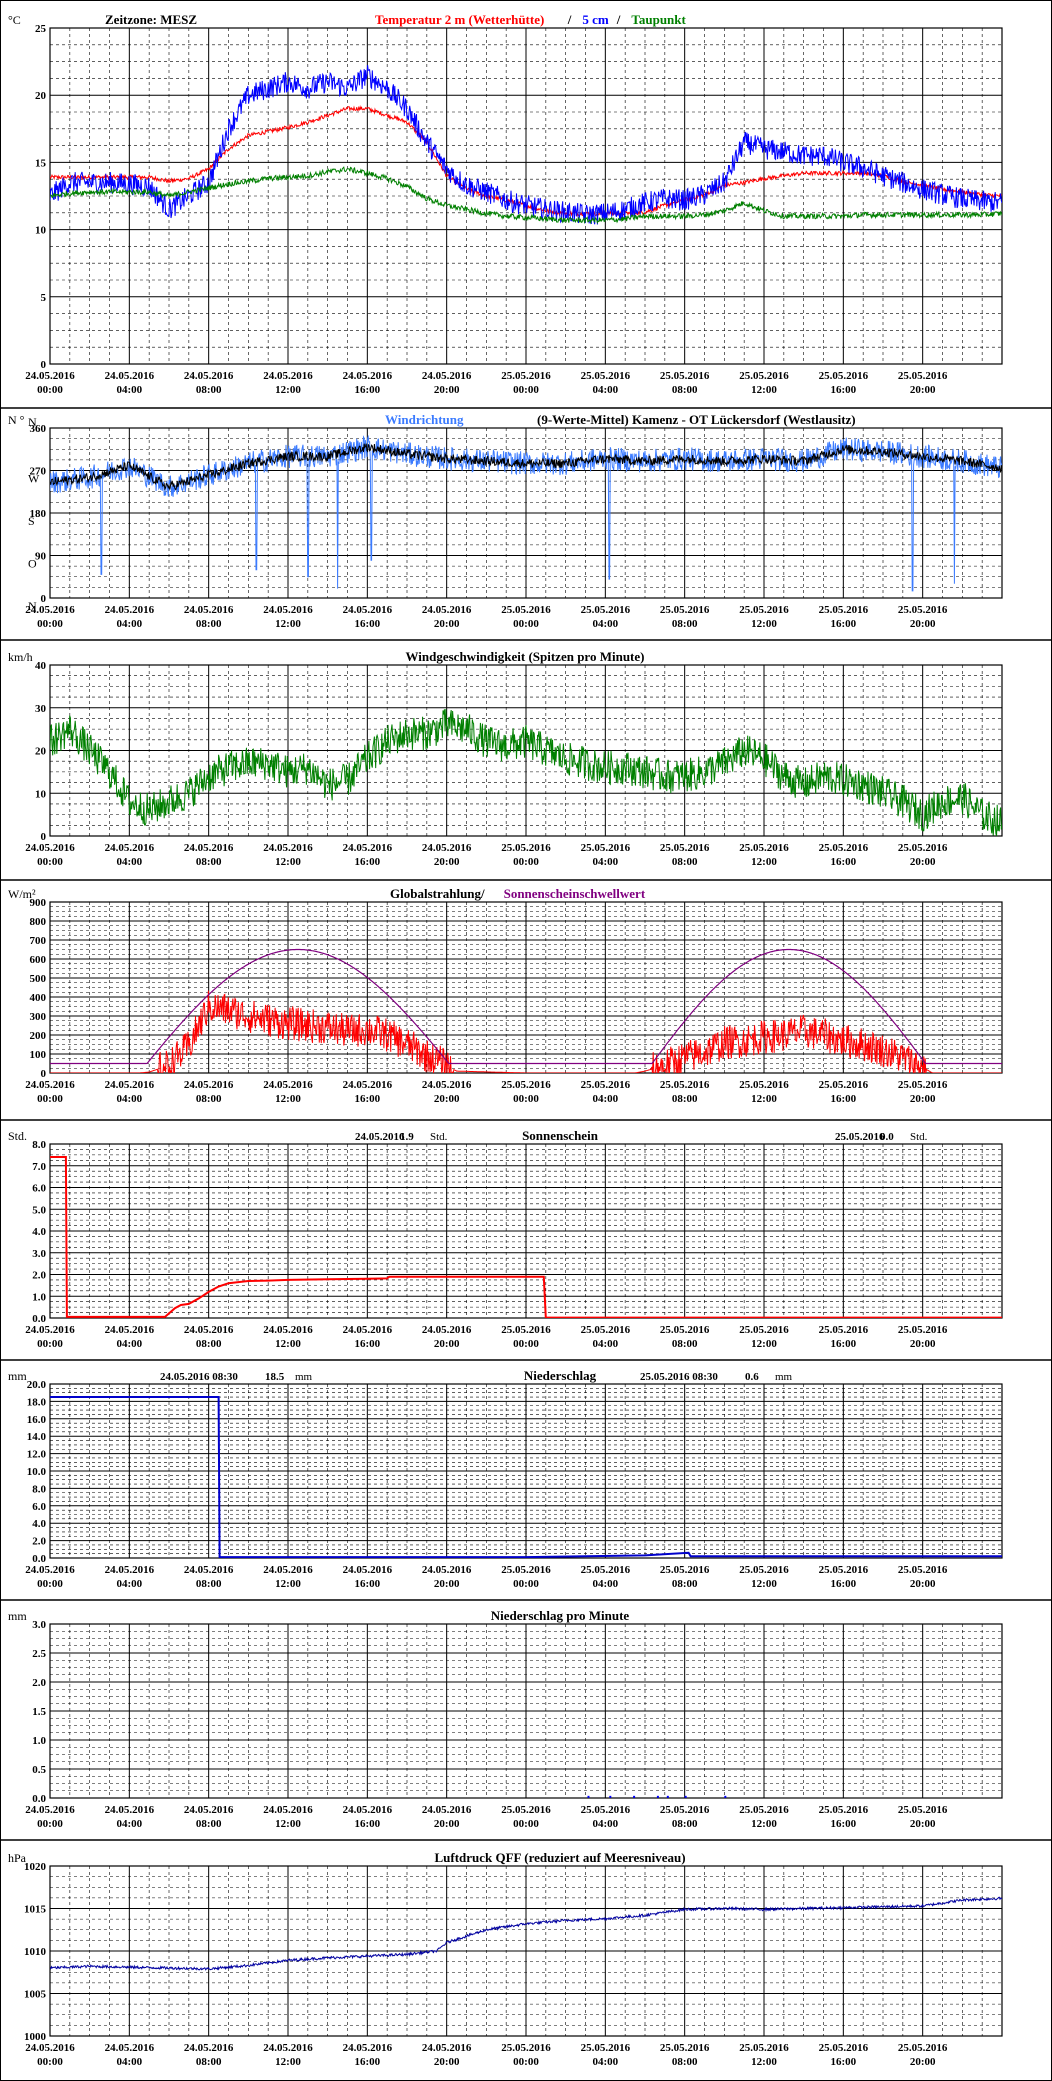 The image size is (1052, 2081). Describe the element at coordinates (44, 1074) in the screenshot. I see `global-radiation-y-tick: 0` at that location.